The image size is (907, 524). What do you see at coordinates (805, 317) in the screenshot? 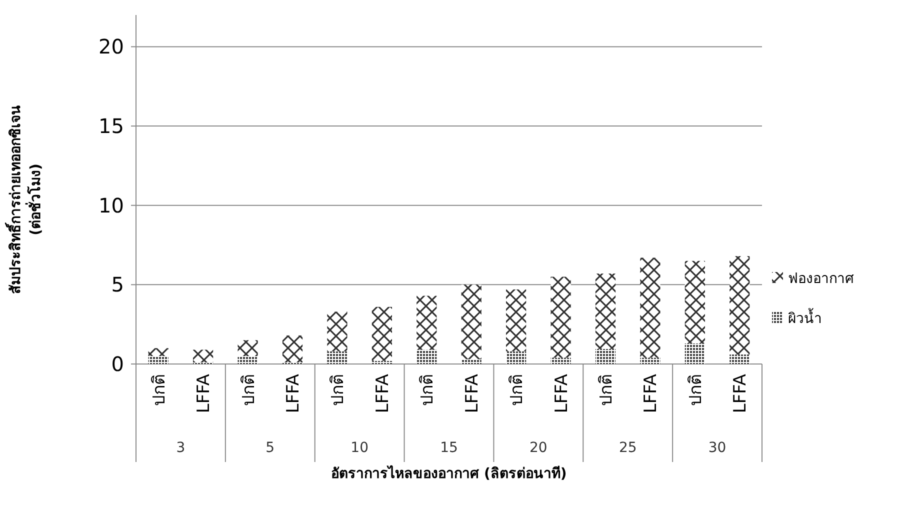
I see `legend-label: ผิวน้ำ` at bounding box center [805, 317].